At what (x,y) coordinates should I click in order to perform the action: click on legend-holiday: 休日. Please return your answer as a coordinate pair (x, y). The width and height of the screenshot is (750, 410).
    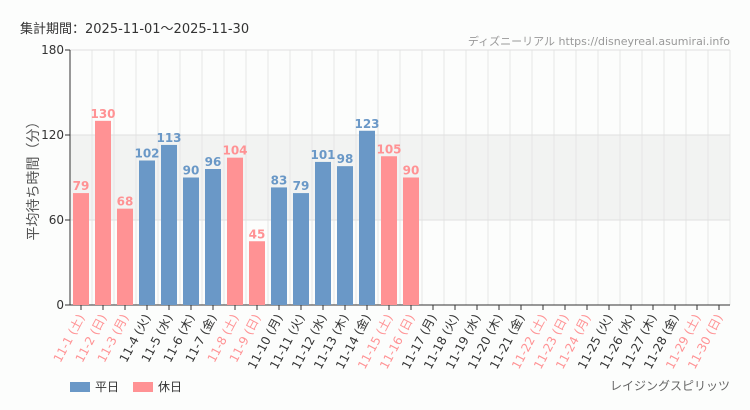
    Looking at the image, I should click on (157, 386).